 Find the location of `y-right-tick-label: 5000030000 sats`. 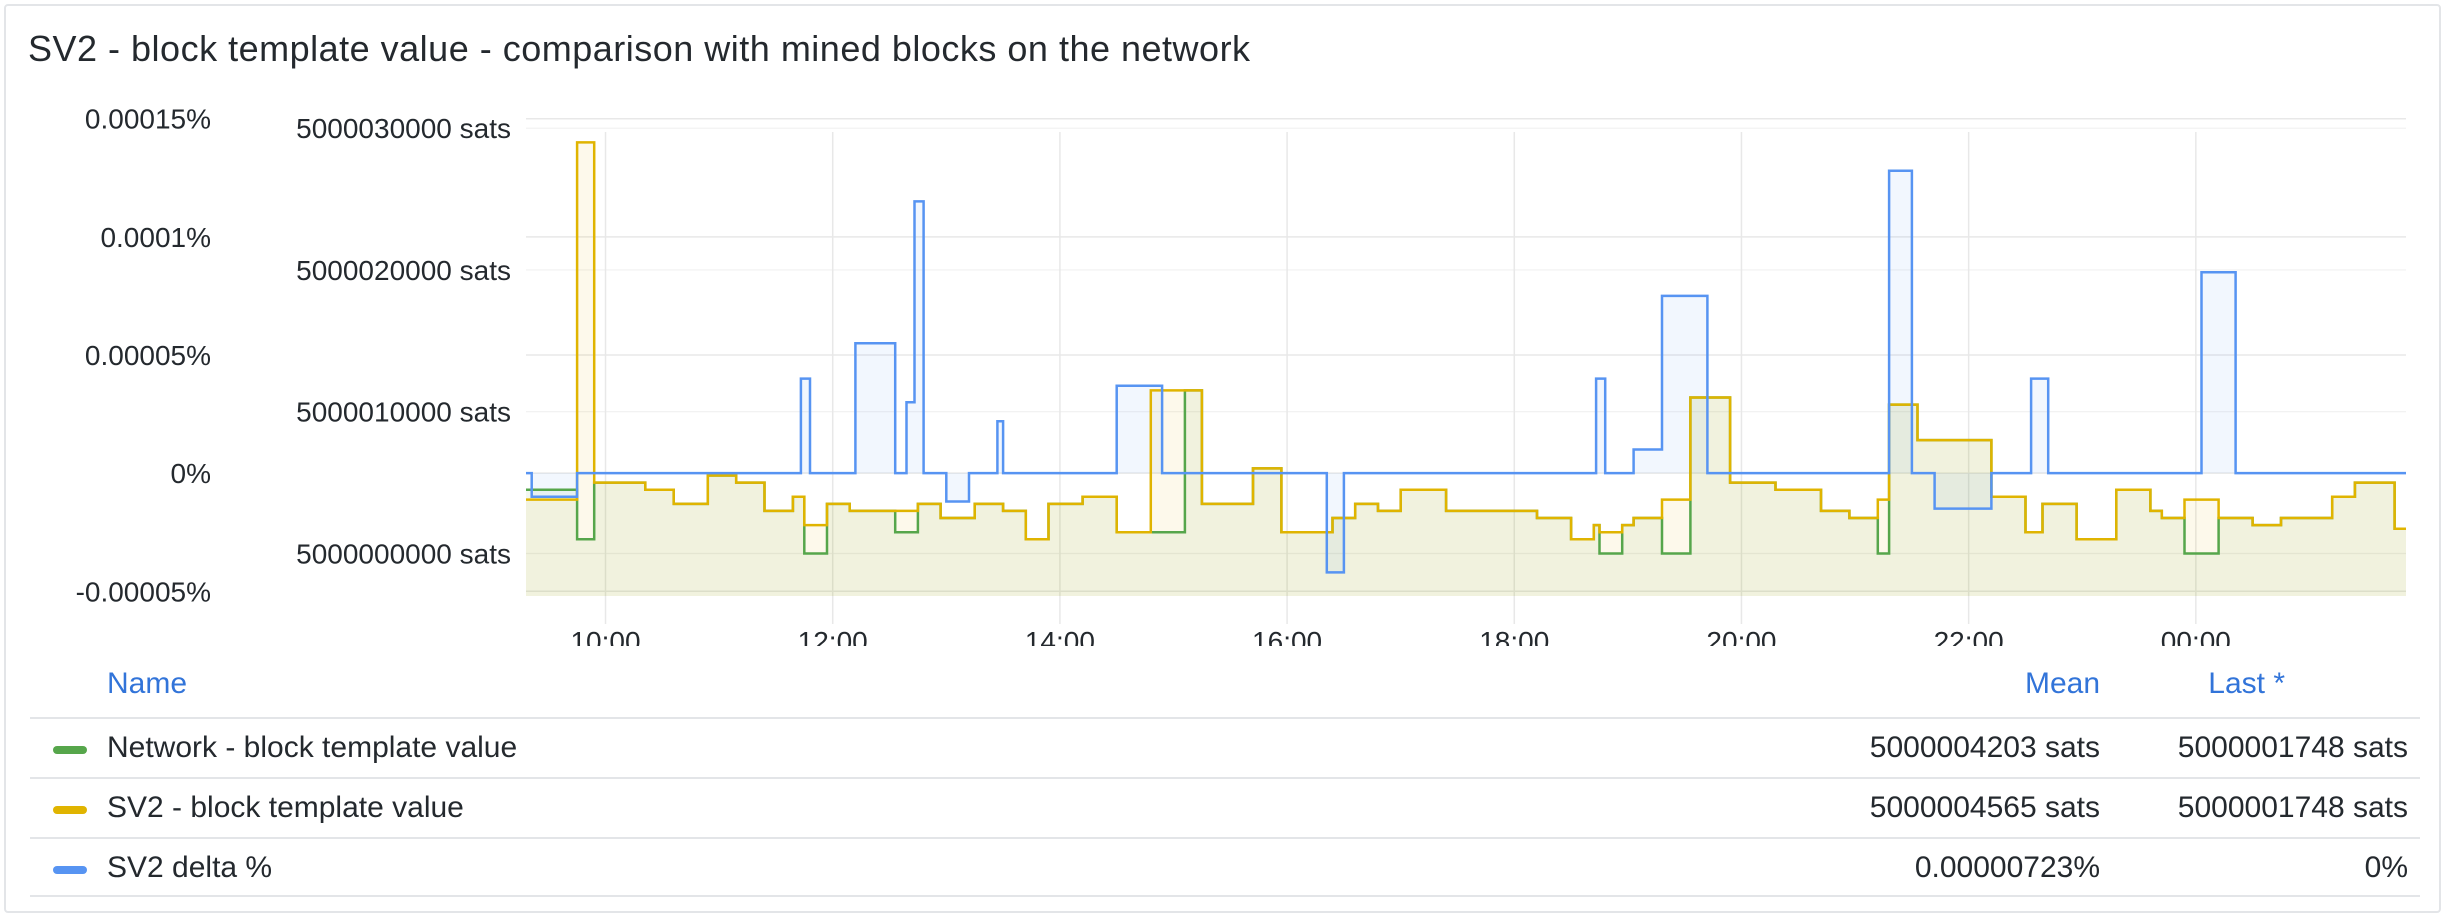

y-right-tick-label: 5000030000 sats is located at coordinates (403, 128).